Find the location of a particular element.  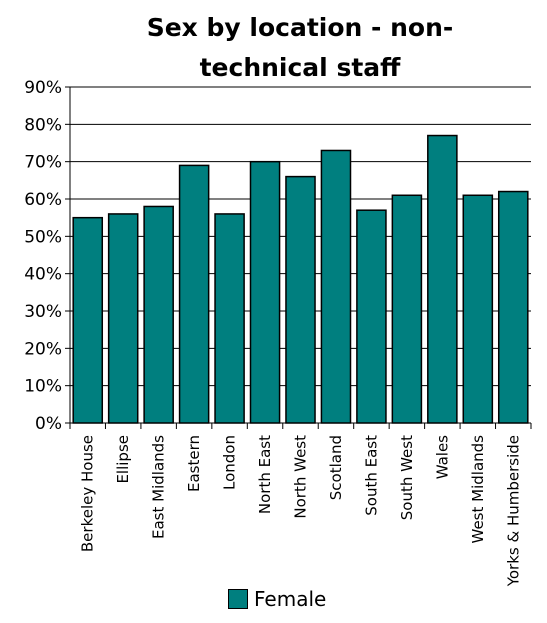

legend: Female is located at coordinates (277, 599).